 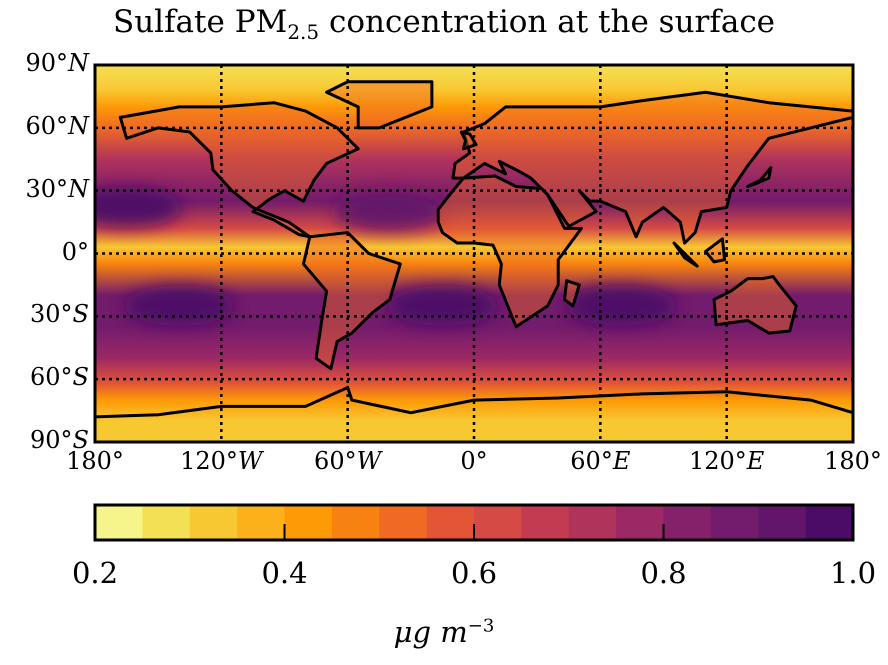 I want to click on coastline-north-america, so click(x=239, y=170).